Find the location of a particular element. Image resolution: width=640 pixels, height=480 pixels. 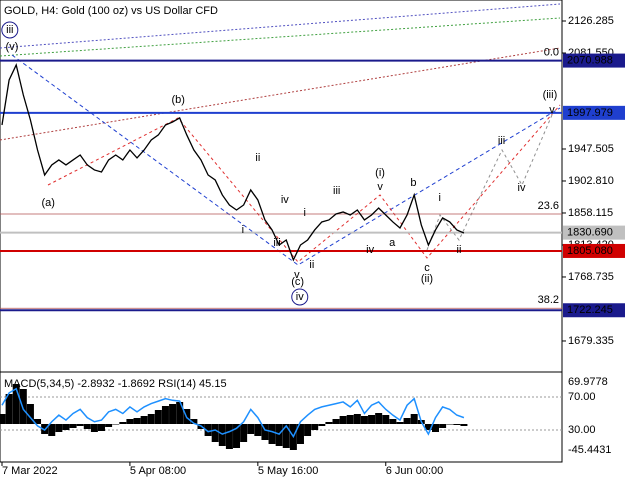

y-tick-label: 2126.285 is located at coordinates (591, 21).